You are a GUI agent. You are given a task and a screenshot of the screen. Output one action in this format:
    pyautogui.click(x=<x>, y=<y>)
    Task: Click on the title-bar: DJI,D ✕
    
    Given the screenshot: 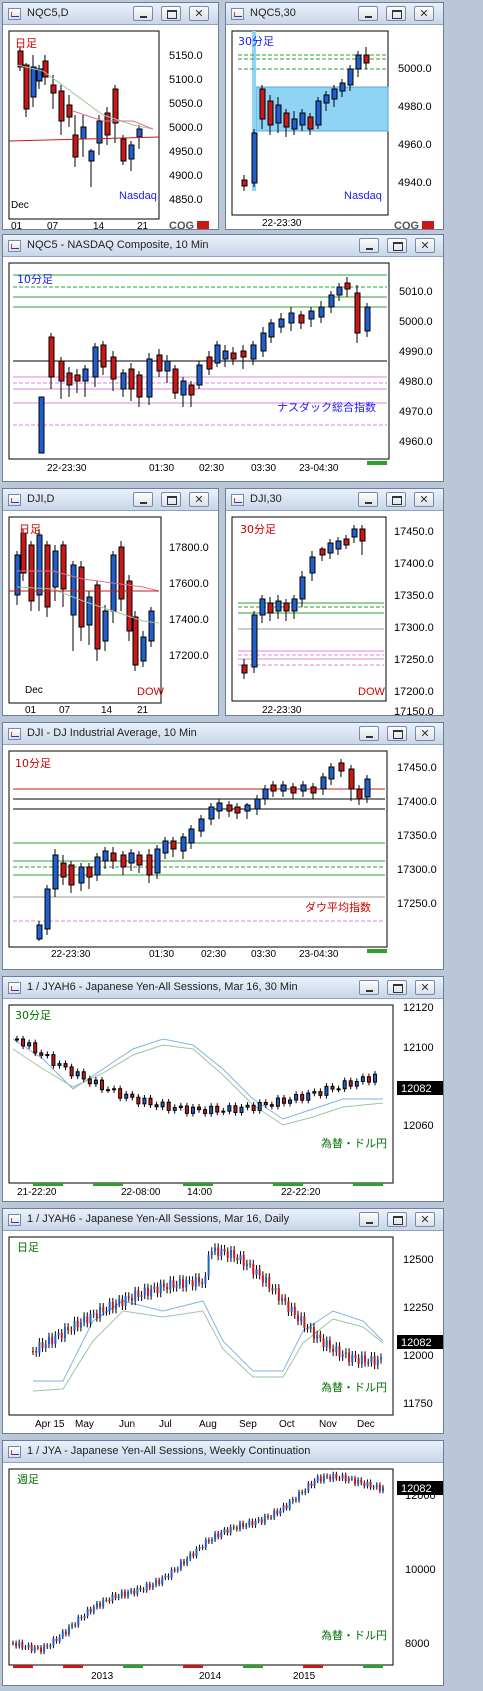 What is the action you would take?
    pyautogui.click(x=110, y=500)
    